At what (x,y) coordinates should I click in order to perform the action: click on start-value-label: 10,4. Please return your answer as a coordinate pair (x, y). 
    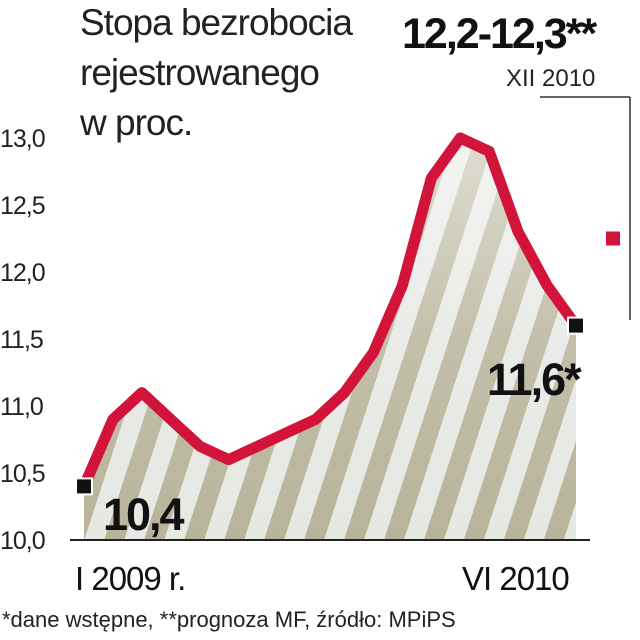
    Looking at the image, I should click on (144, 514).